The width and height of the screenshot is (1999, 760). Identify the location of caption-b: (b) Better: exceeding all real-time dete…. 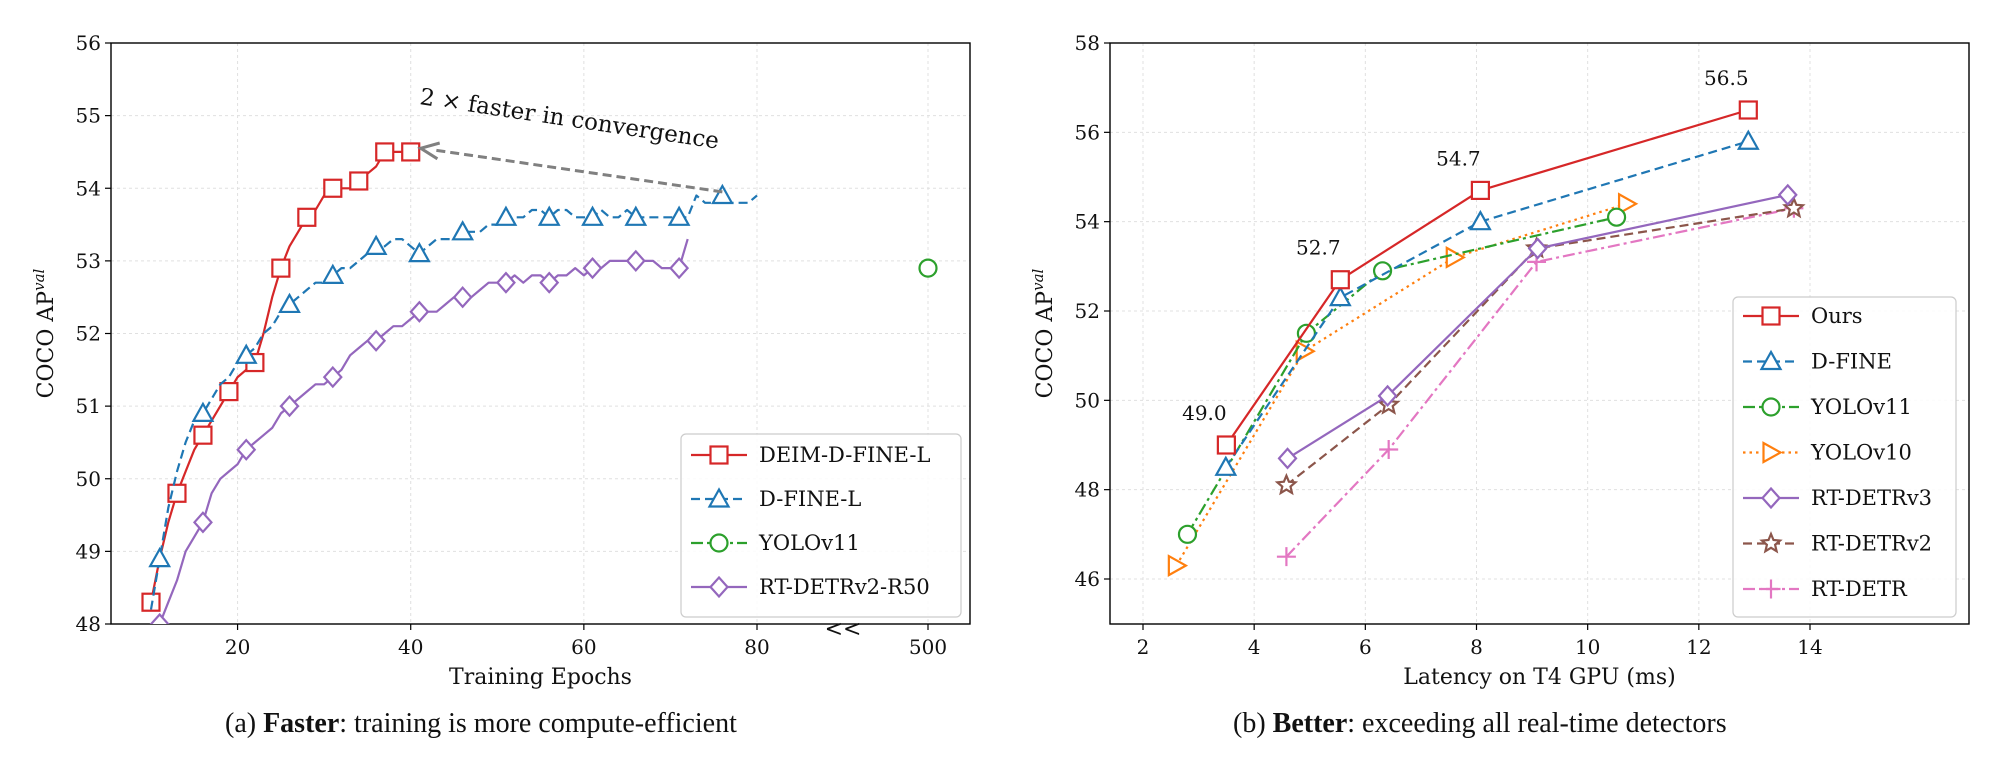
(1480, 724).